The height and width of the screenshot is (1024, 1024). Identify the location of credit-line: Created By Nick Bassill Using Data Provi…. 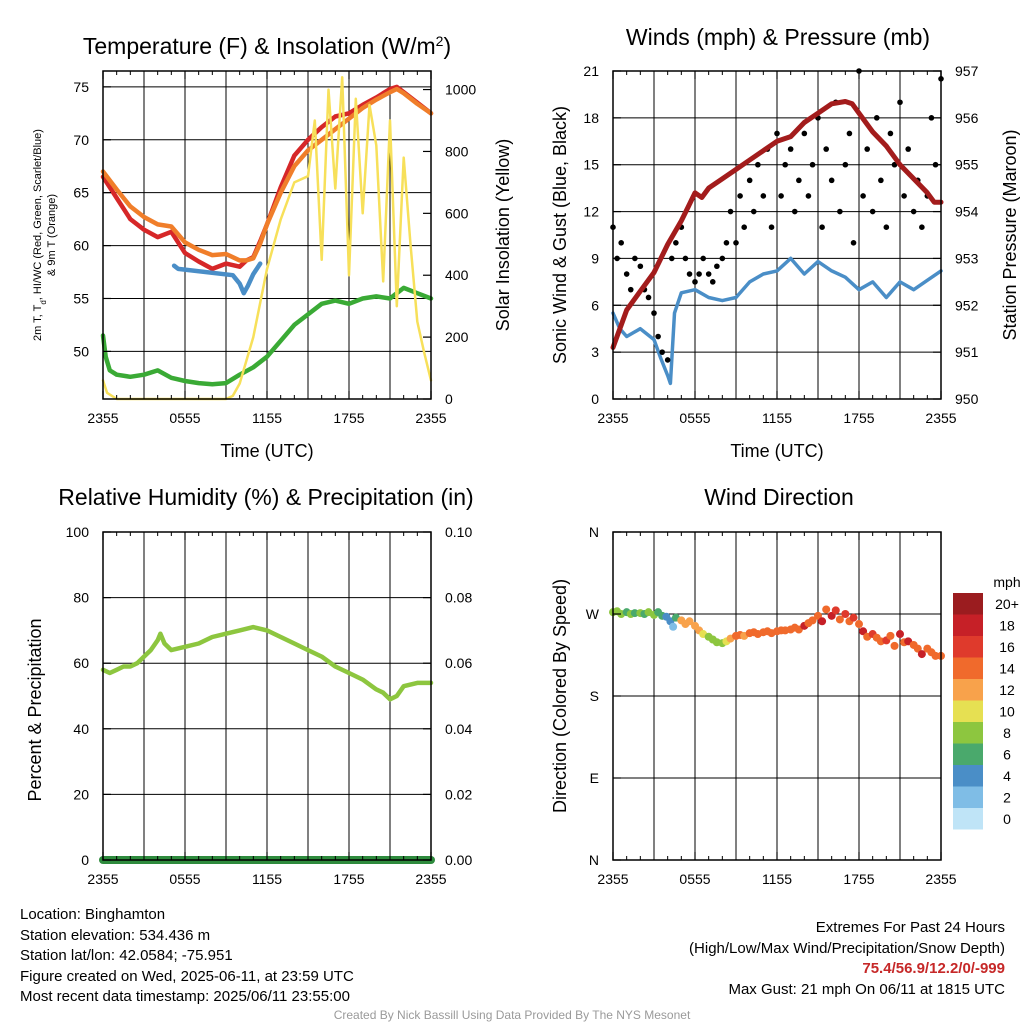
(512, 1015).